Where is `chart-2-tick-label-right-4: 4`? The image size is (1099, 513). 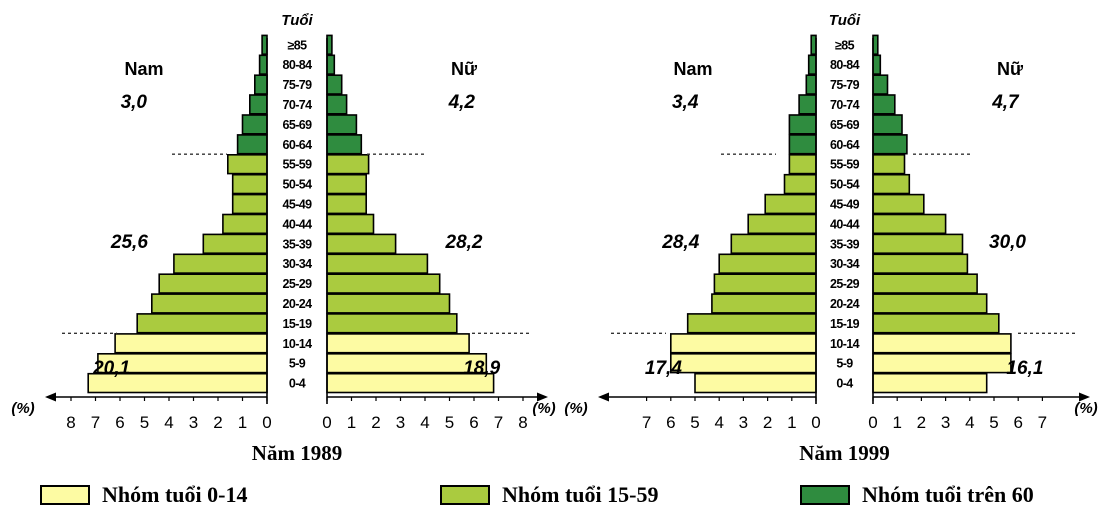
chart-2-tick-label-right-4: 4 is located at coordinates (969, 422).